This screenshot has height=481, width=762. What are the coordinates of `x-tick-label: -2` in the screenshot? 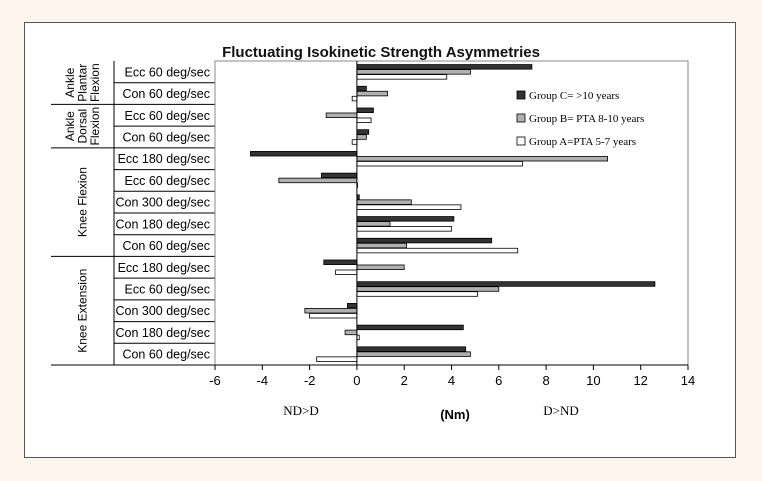 It's located at (310, 380).